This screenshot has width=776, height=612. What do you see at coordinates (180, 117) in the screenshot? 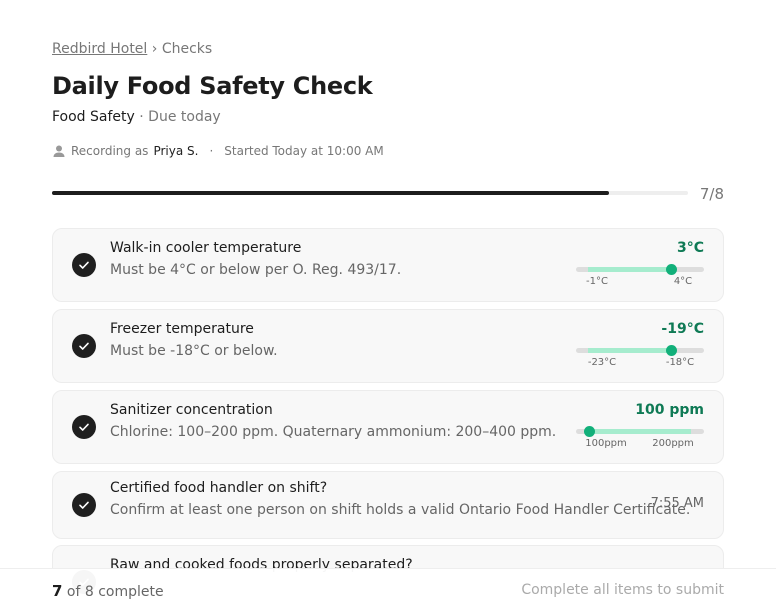
I see `due: · Due today` at bounding box center [180, 117].